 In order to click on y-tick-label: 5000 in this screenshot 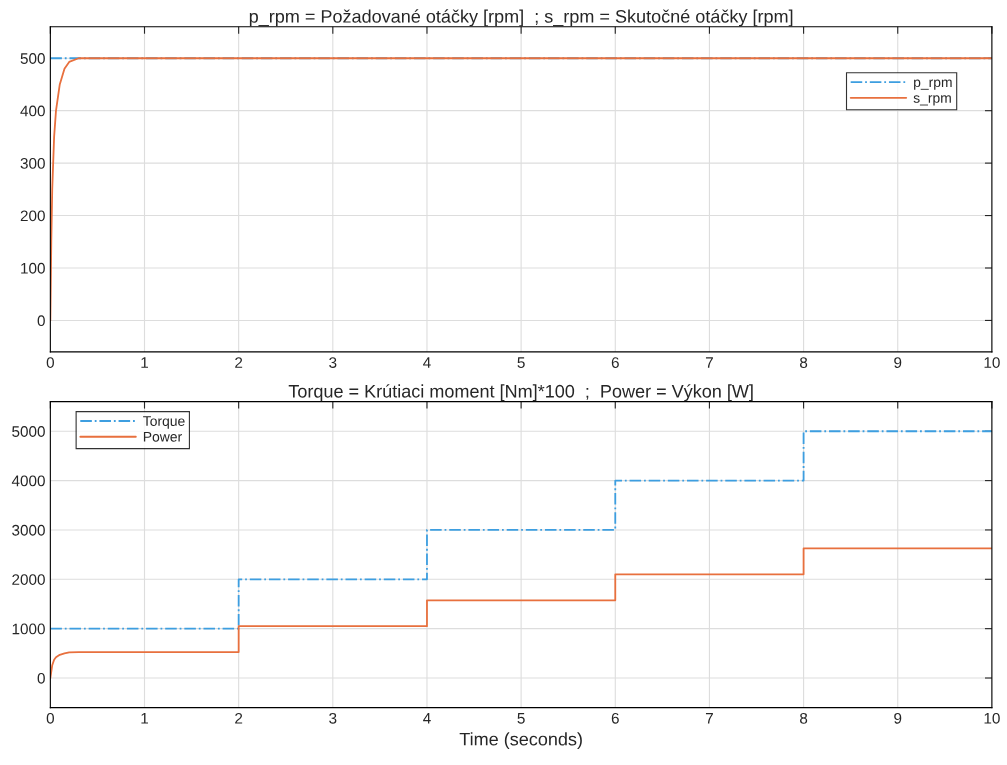, I will do `click(28, 431)`.